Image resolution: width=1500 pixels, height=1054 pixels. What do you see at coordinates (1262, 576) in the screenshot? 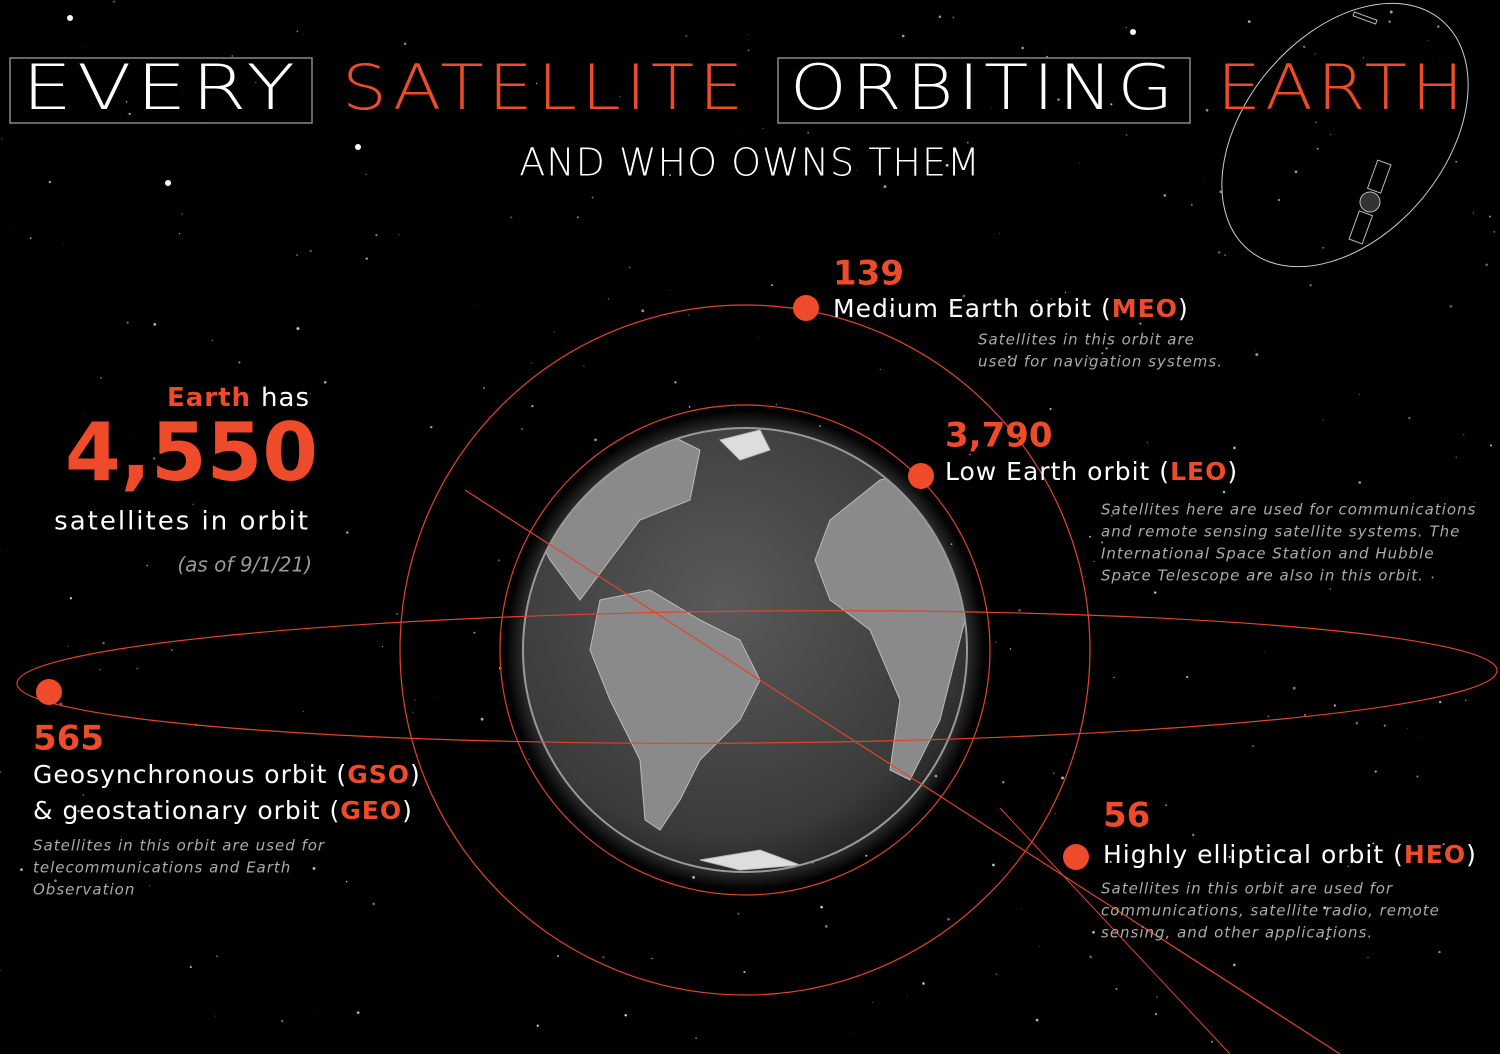
I see `orbit-description: Space Telescope are also in this orbit.` at bounding box center [1262, 576].